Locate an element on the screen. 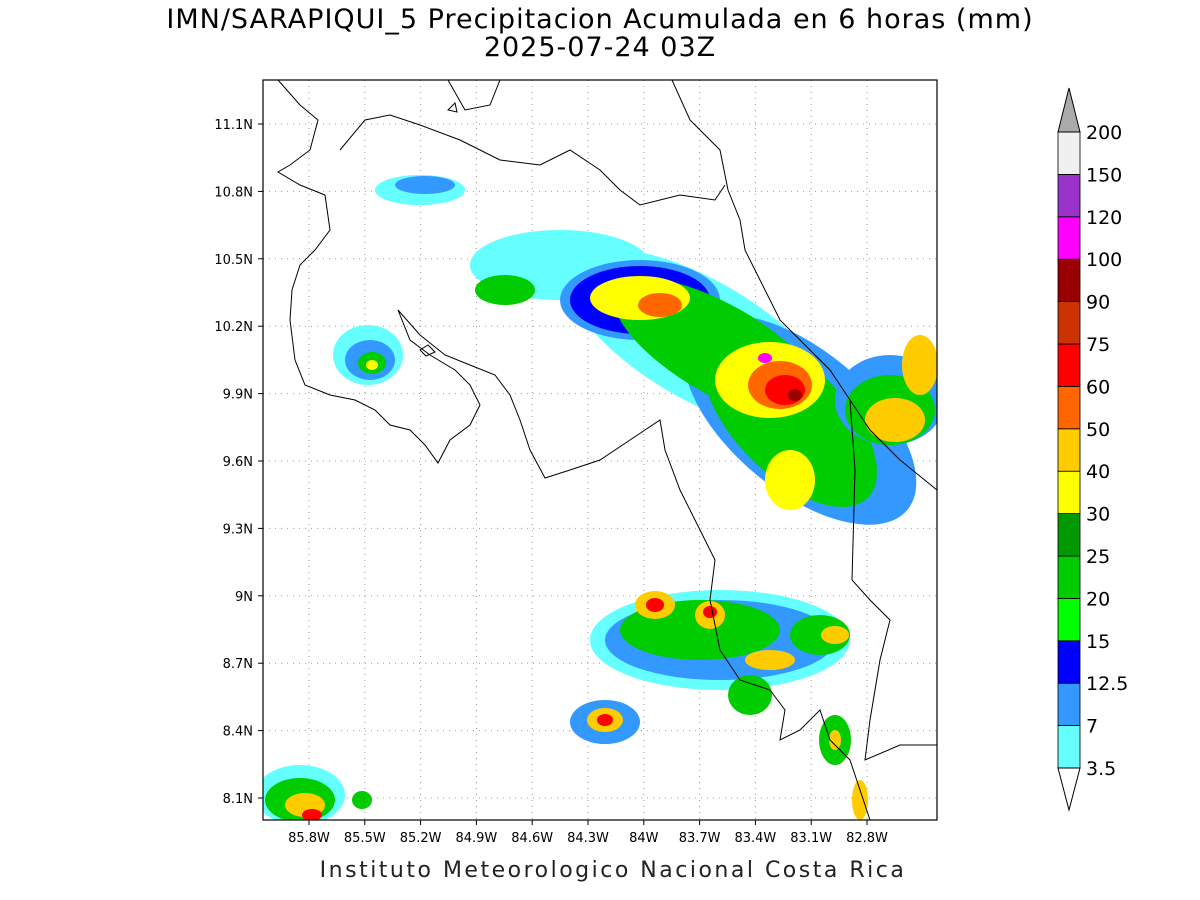  colorbar-label: 100 is located at coordinates (1104, 260).